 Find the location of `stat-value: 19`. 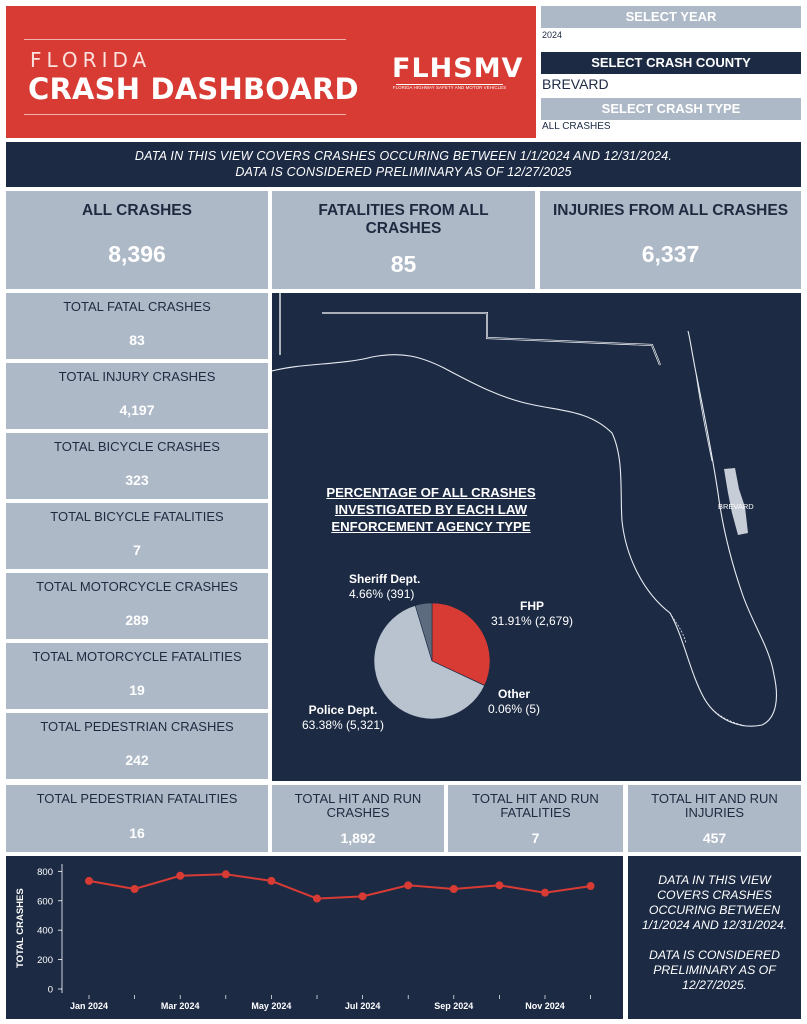

stat-value: 19 is located at coordinates (137, 690).